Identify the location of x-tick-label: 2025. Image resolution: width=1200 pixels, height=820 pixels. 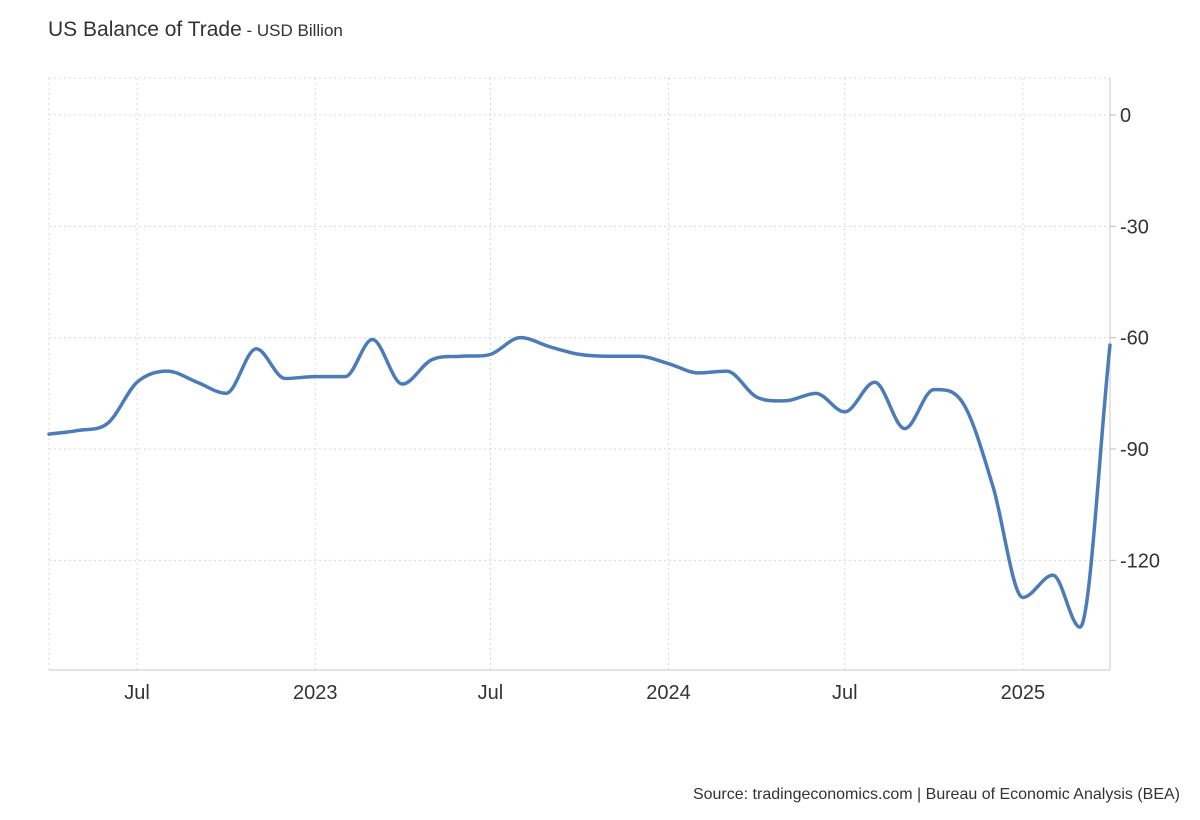
(1023, 693).